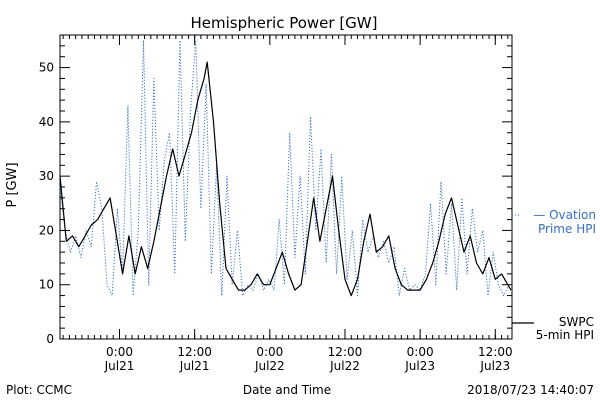 The width and height of the screenshot is (600, 400). Describe the element at coordinates (565, 335) in the screenshot. I see `legend-label-swpc: 5-min HPI` at that location.